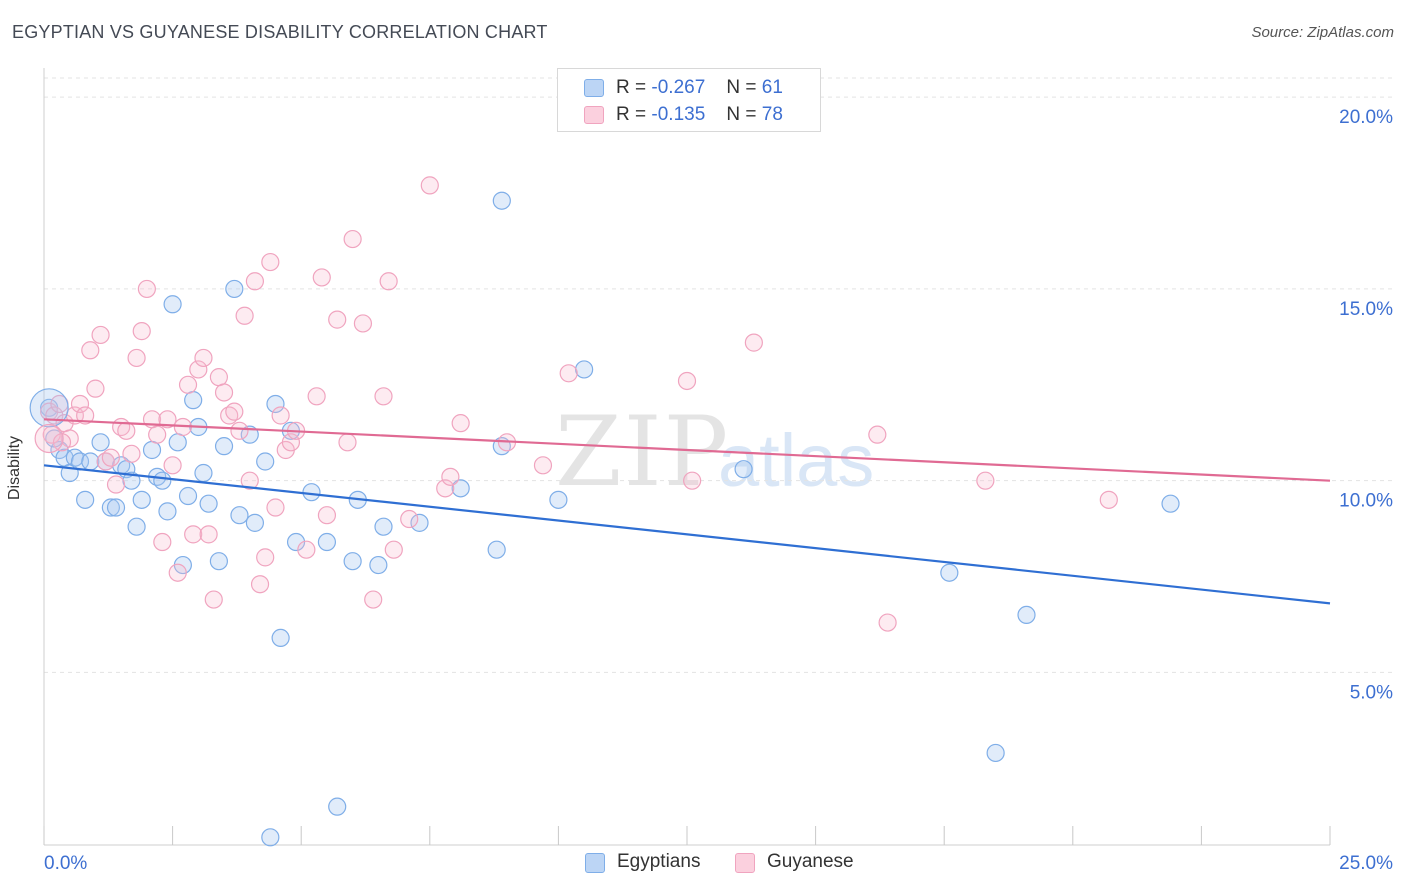 This screenshot has width=1406, height=892. I want to click on source-credit: Source: ZipAtlas.com, so click(1322, 32).